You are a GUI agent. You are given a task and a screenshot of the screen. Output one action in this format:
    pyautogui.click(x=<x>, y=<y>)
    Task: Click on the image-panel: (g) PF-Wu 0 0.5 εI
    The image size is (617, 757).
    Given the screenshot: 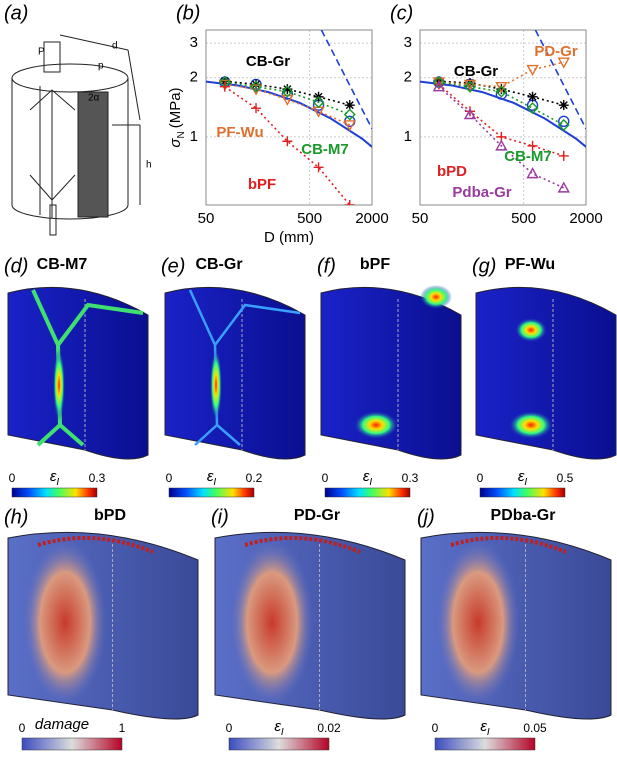 What is the action you would take?
    pyautogui.click(x=544, y=376)
    